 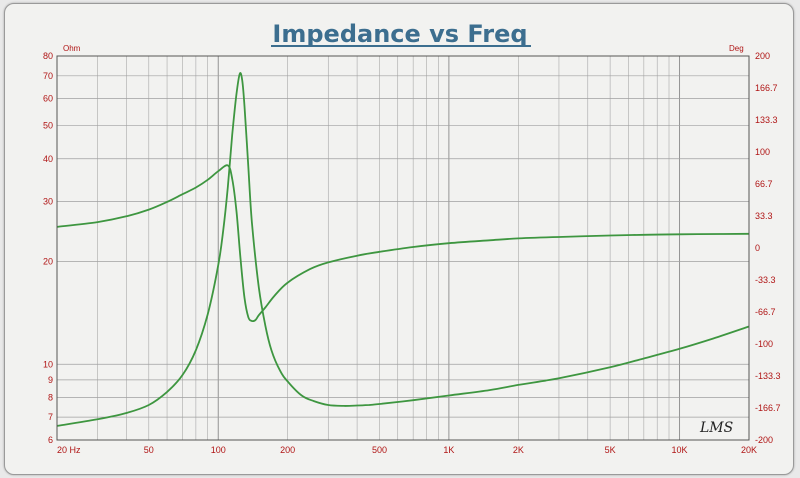 I want to click on x-tick-label: 1K, so click(x=448, y=450).